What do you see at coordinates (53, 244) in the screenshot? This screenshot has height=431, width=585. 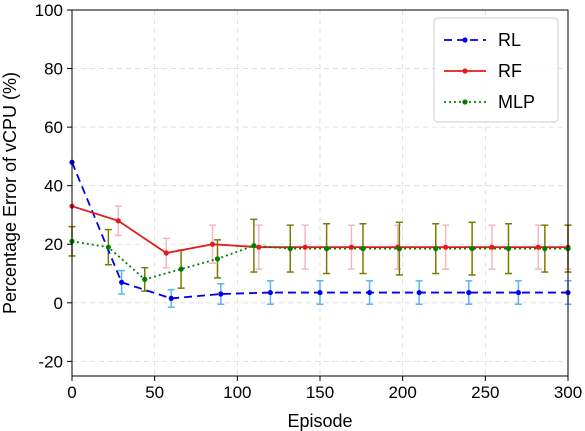 I see `y-tick-label: 20` at bounding box center [53, 244].